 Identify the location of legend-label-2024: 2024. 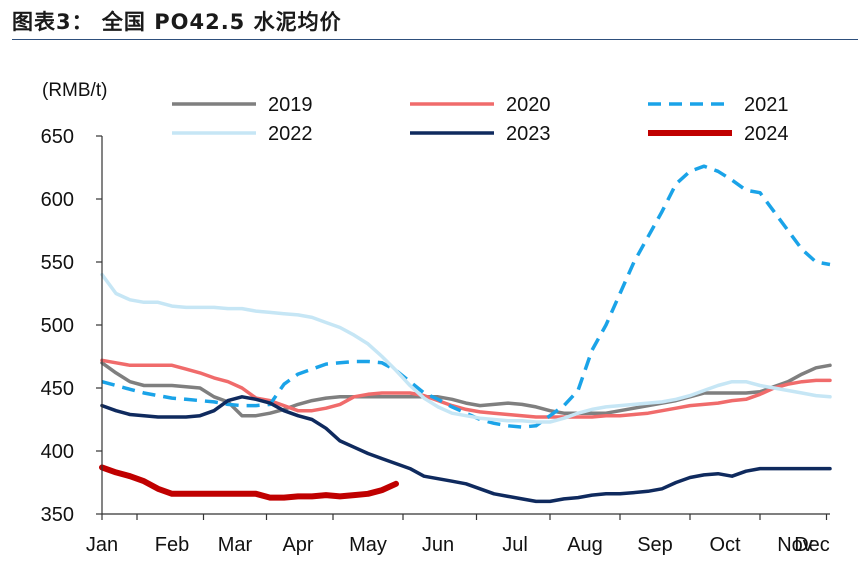
(766, 134).